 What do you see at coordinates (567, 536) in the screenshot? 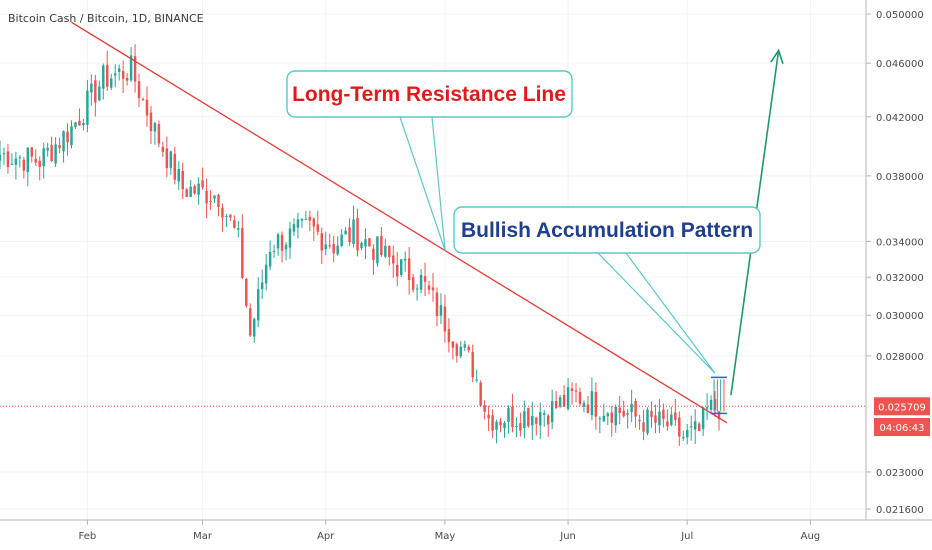
I see `time-tick-label: Jun` at bounding box center [567, 536].